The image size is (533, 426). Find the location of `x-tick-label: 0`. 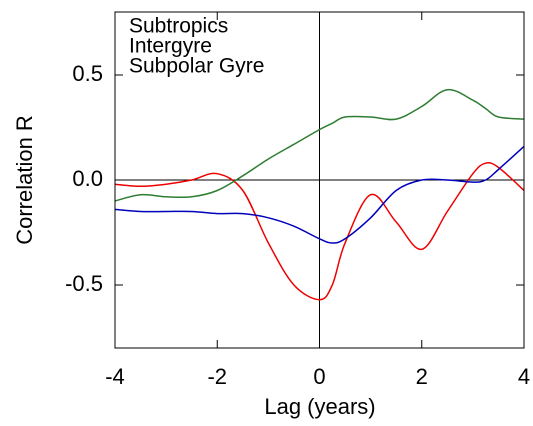

x-tick-label: 0 is located at coordinates (319, 376).